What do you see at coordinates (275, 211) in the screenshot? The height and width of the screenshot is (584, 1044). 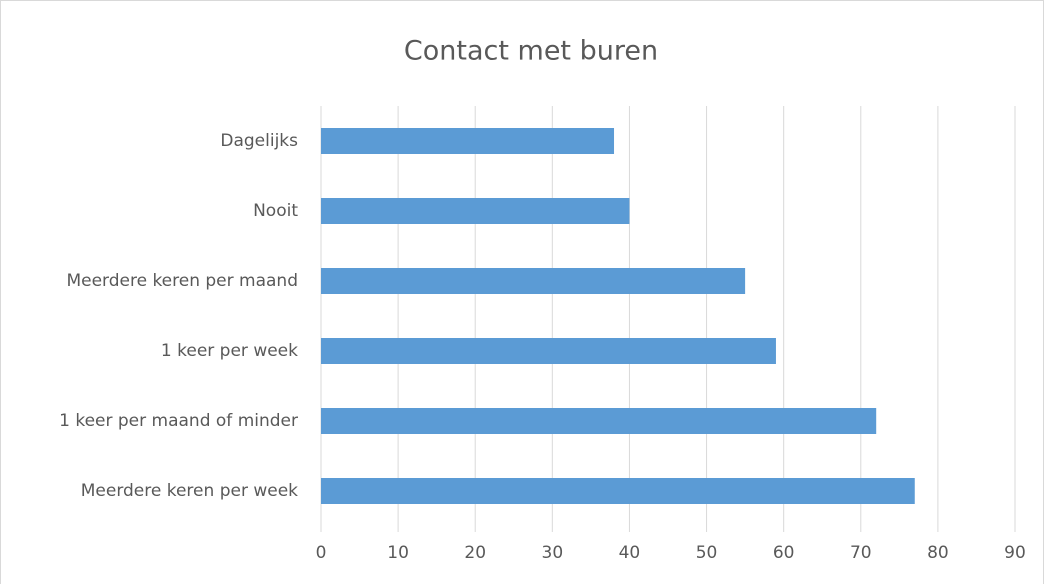 I see `y-tick-label: Nooit` at bounding box center [275, 211].